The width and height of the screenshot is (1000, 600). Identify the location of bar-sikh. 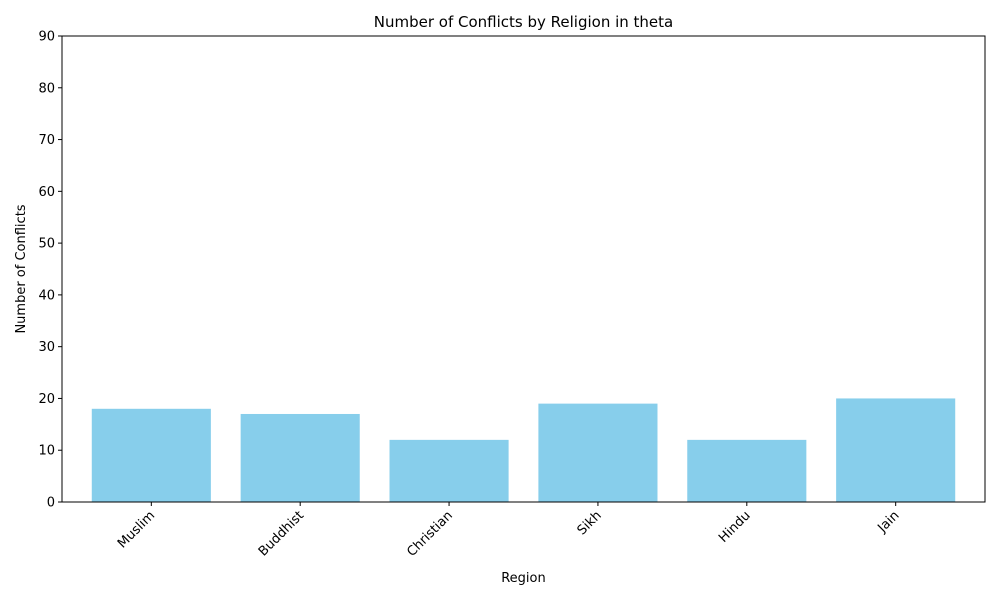
(598, 452).